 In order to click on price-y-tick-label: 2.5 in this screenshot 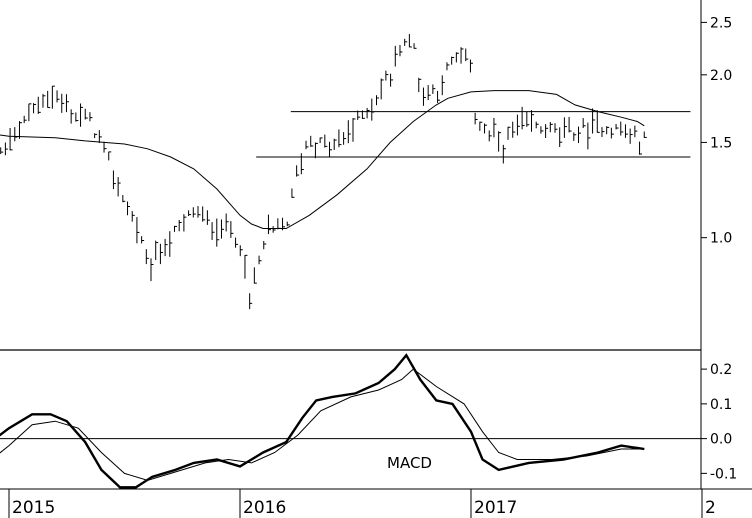, I will do `click(721, 23)`.